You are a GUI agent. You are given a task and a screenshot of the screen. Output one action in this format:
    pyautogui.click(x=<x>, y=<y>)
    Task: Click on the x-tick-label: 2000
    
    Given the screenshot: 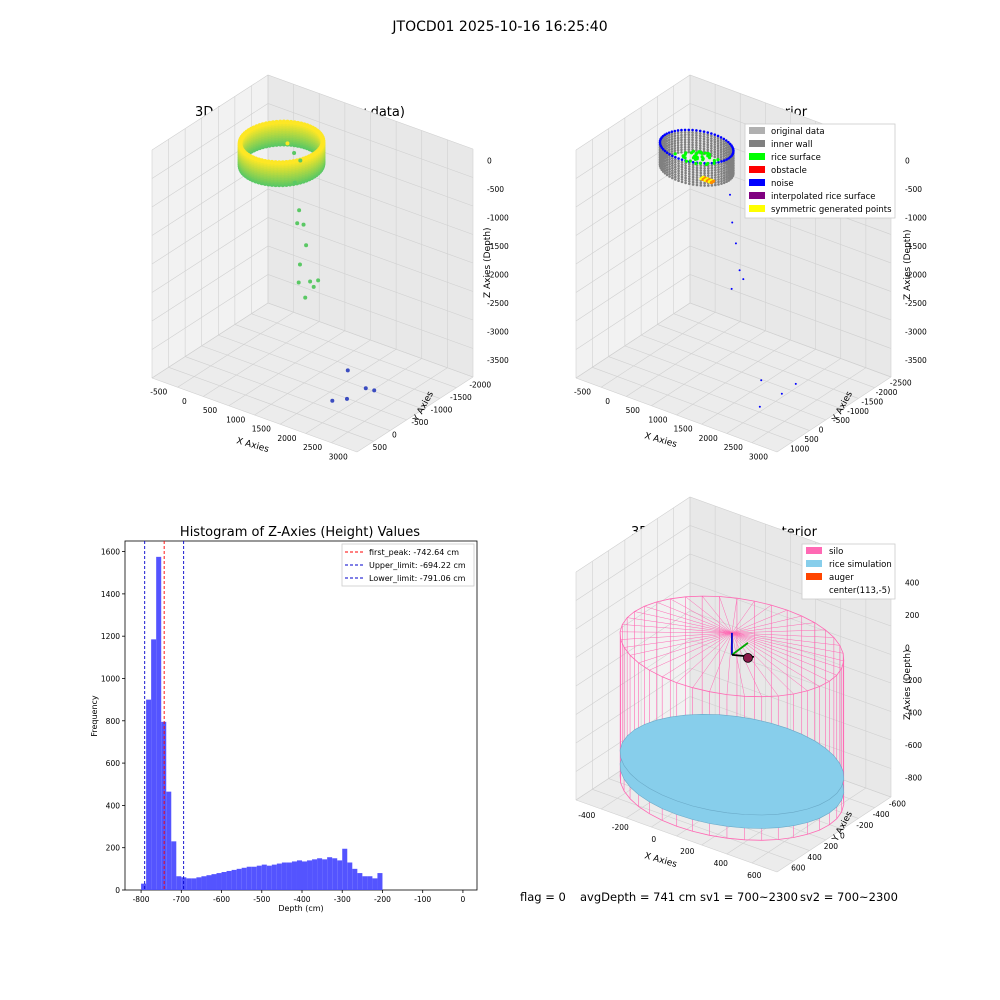 What is the action you would take?
    pyautogui.click(x=286, y=438)
    